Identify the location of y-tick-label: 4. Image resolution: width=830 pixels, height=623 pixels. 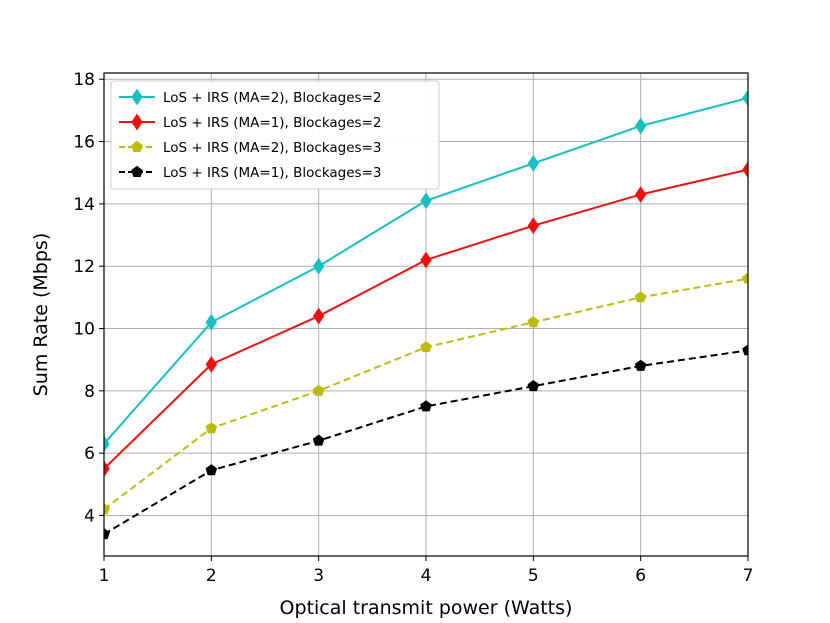
(89, 516).